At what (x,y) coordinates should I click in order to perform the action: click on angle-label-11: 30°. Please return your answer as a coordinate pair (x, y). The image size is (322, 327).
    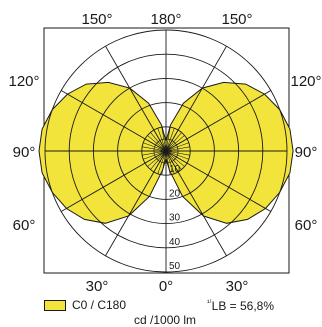
    Looking at the image, I should click on (237, 286).